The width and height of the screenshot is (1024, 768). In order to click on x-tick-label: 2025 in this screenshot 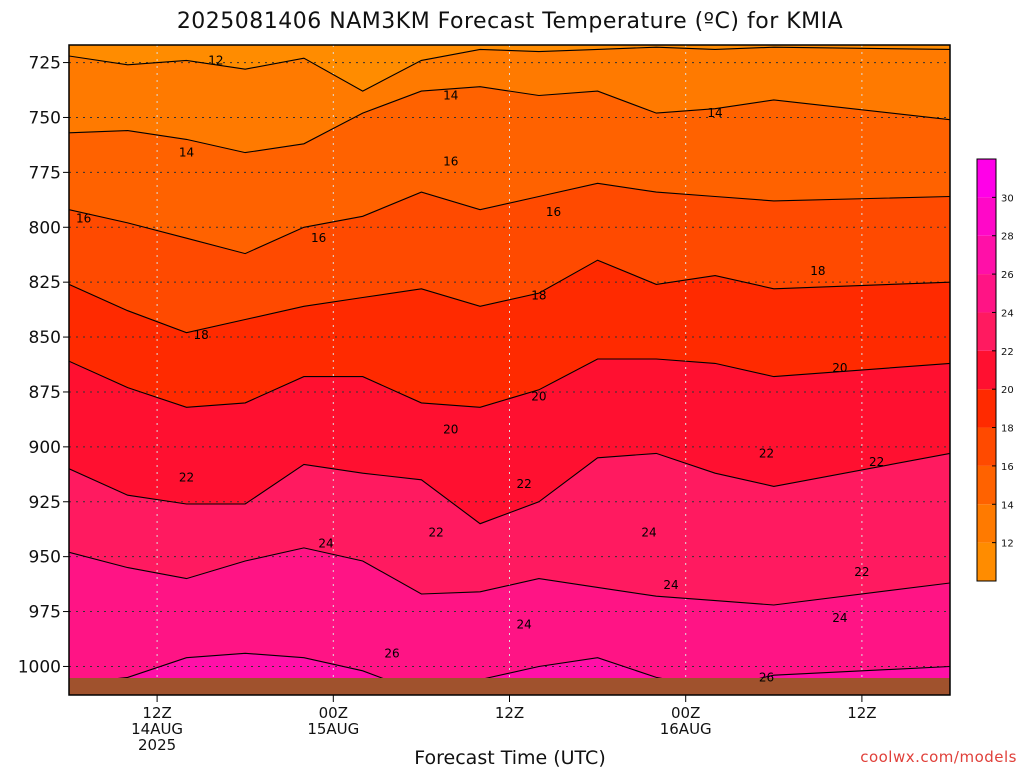, I will do `click(157, 745)`.